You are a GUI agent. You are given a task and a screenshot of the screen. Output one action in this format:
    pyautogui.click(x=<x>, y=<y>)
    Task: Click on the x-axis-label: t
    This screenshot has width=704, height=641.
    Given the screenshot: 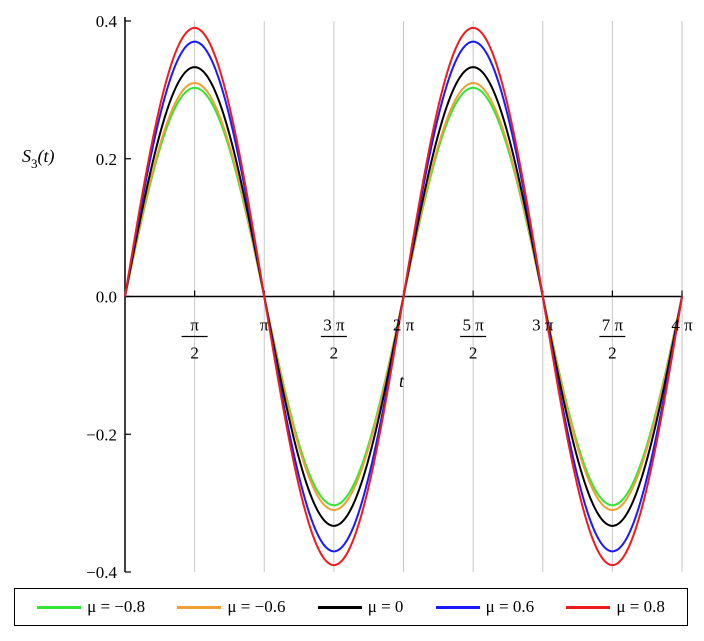 What is the action you would take?
    pyautogui.click(x=402, y=381)
    